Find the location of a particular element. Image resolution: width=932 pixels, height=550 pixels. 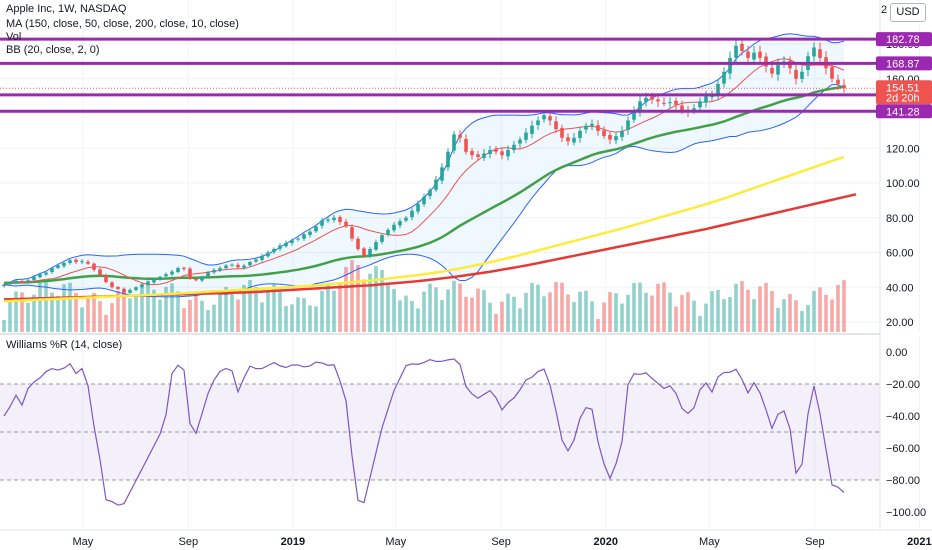

williams-tick-label: 0.00 is located at coordinates (896, 353).